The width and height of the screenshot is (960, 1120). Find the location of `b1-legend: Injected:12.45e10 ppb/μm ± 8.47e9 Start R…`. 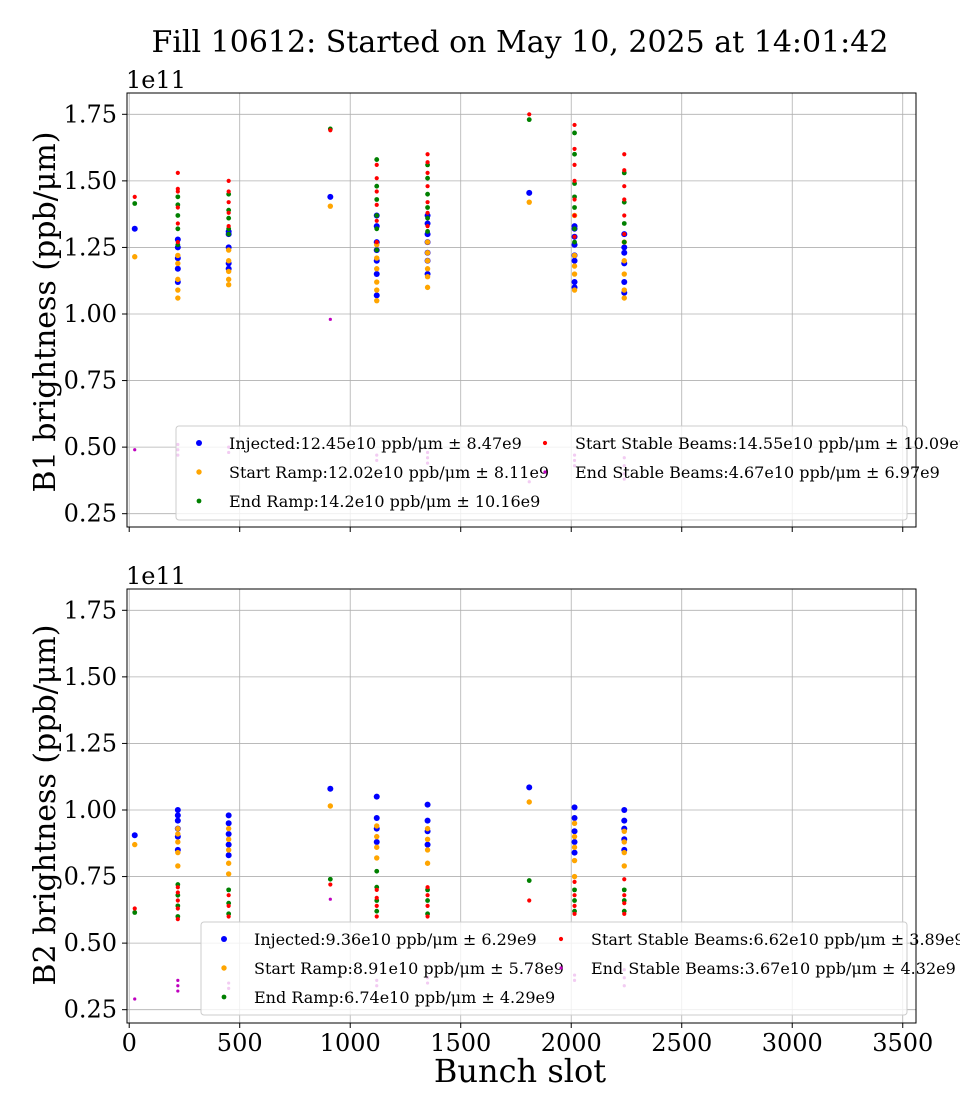

b1-legend: Injected:12.45e10 ppb/μm ± 8.47e9 Start R… is located at coordinates (567, 473).